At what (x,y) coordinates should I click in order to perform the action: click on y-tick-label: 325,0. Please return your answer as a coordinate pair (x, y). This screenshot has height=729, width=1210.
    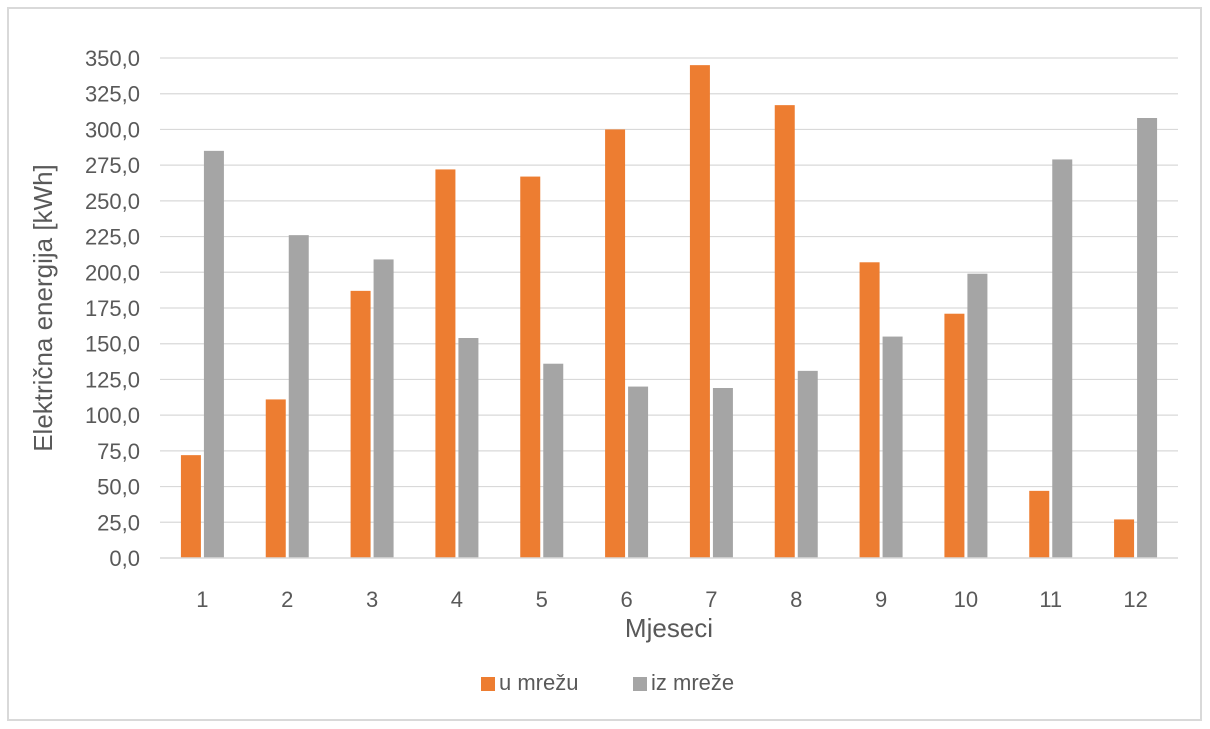
    Looking at the image, I should click on (112, 94).